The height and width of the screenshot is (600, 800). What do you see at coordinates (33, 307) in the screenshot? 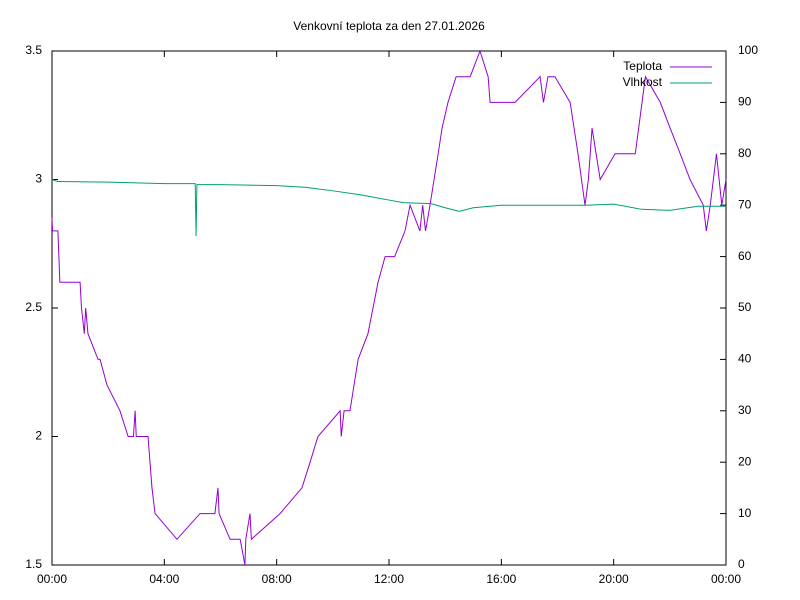
I see `y-tick-label: 2.5` at bounding box center [33, 307].